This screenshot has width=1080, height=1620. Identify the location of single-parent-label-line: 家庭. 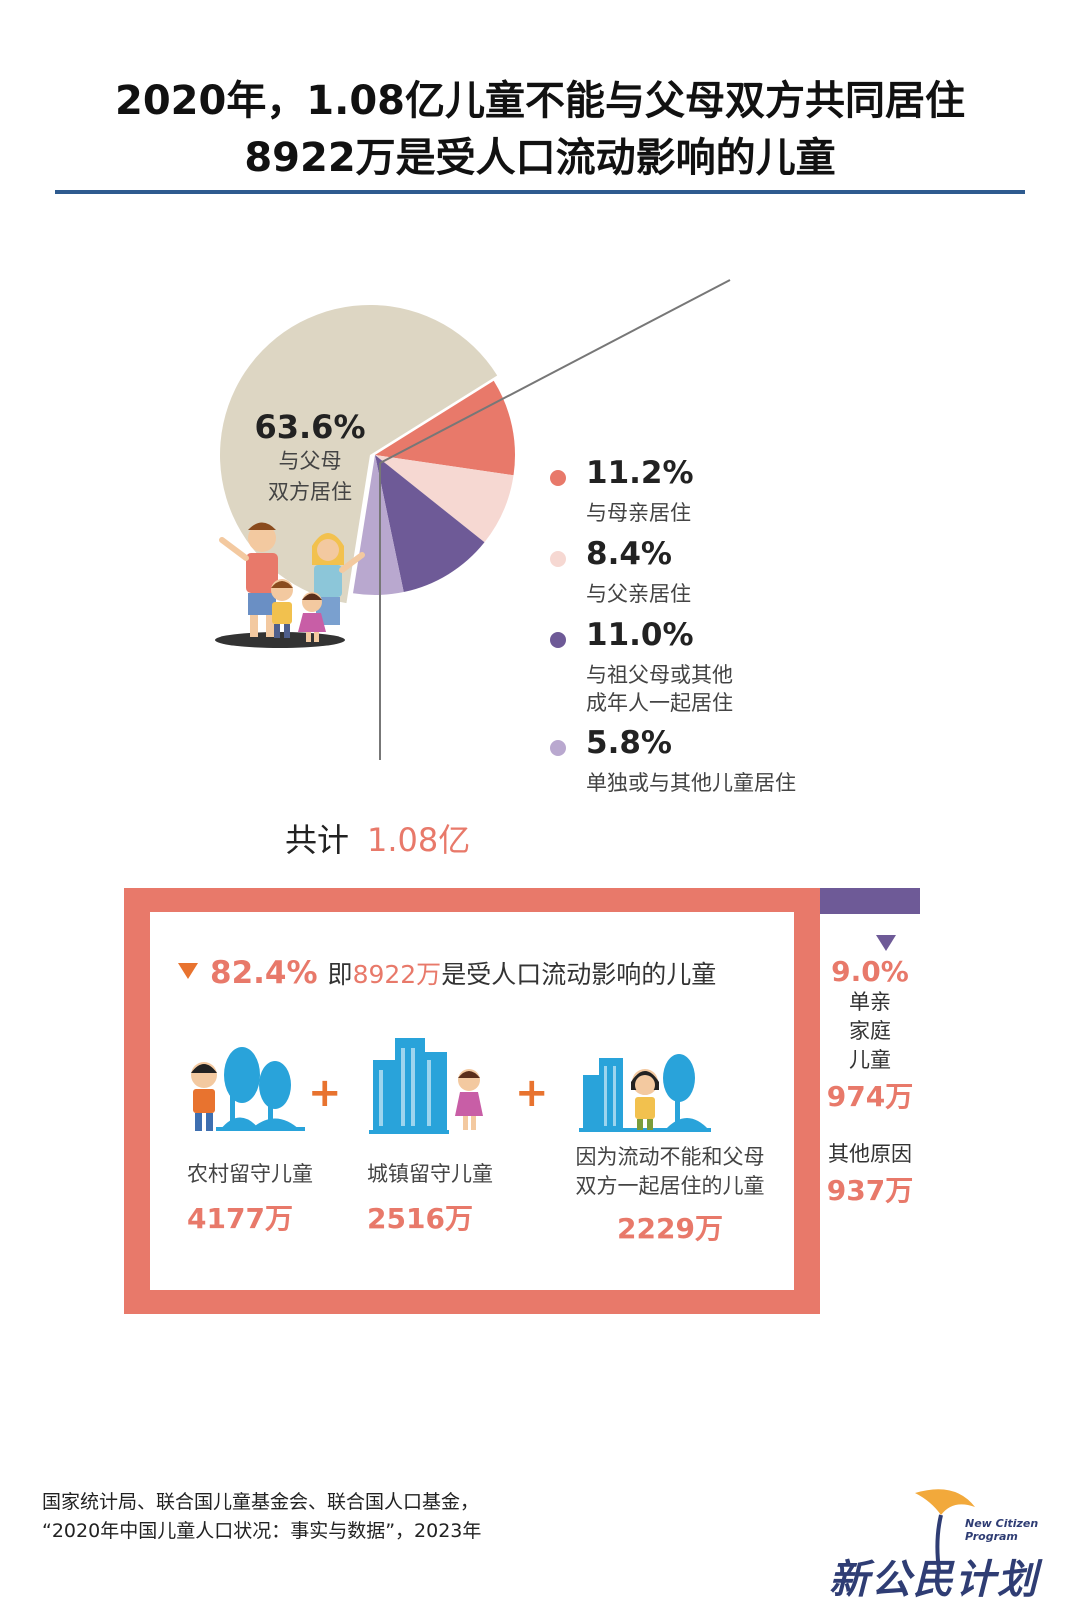
(870, 1031).